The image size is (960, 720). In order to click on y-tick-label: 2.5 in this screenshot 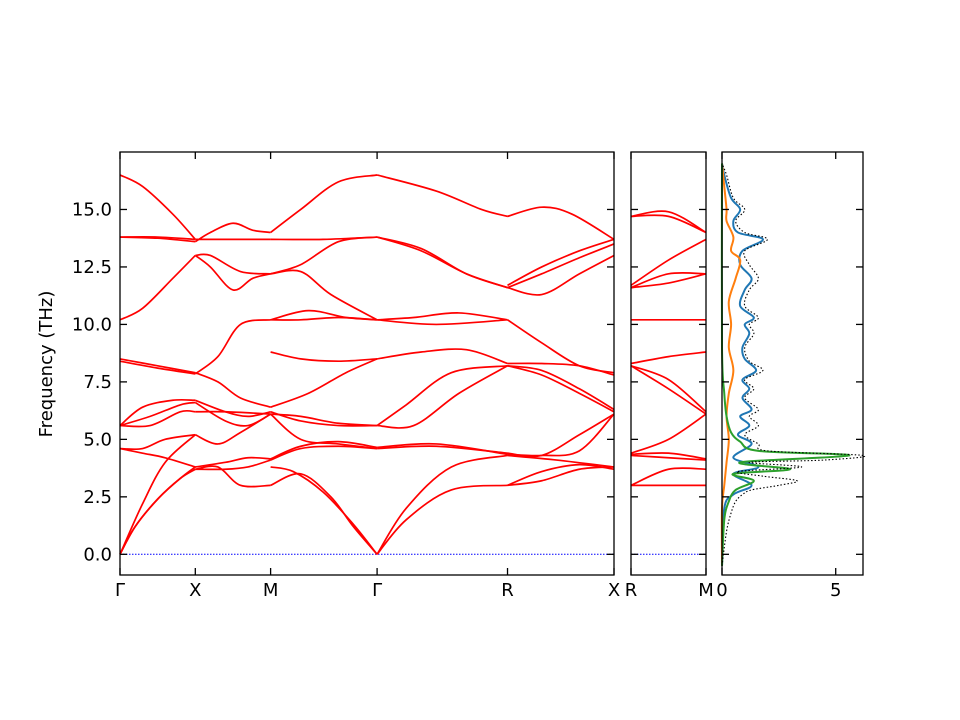, I will do `click(97, 497)`.